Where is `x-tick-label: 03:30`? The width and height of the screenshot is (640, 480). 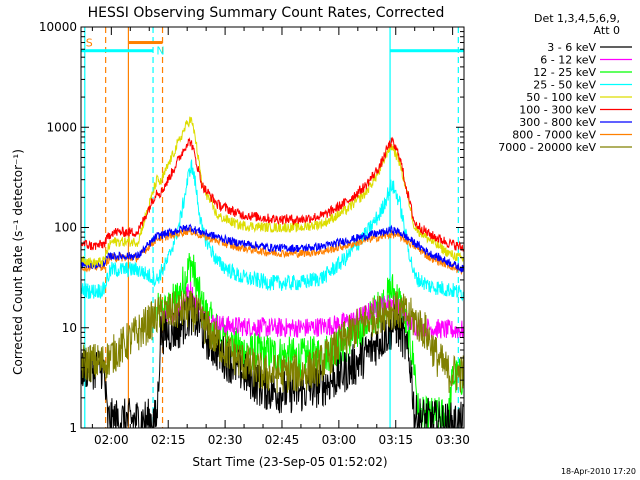
x-tick-label: 03:30 is located at coordinates (452, 440).